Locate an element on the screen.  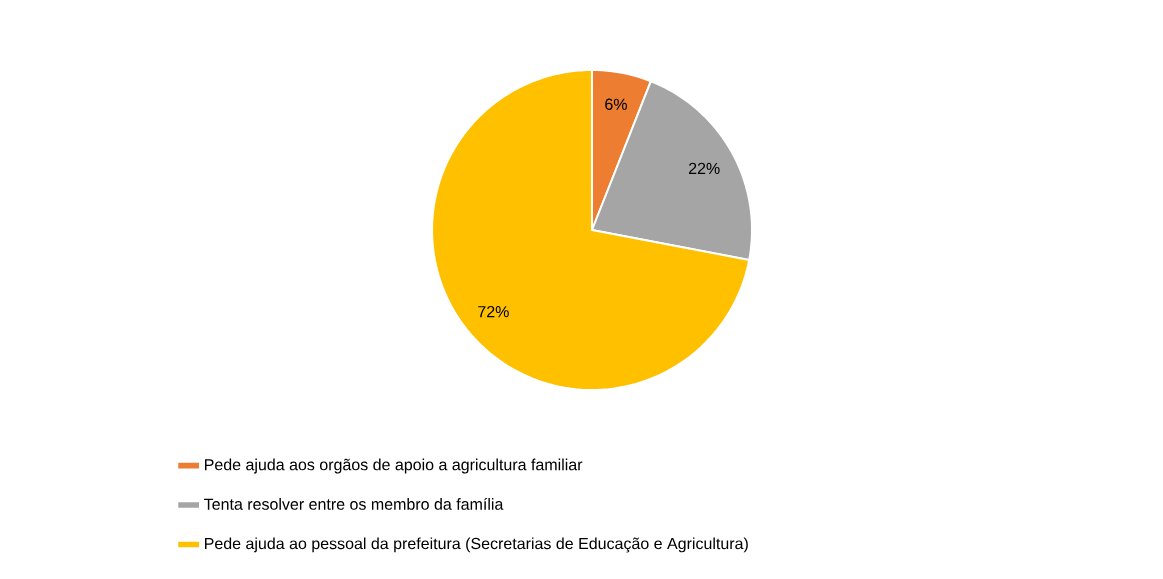
legend-label: Tenta resolver entre os membro da família is located at coordinates (354, 503).